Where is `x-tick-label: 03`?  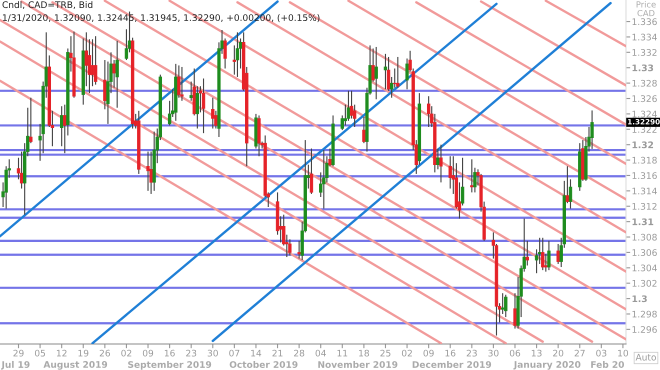
x-tick-label: 03 is located at coordinates (601, 353).